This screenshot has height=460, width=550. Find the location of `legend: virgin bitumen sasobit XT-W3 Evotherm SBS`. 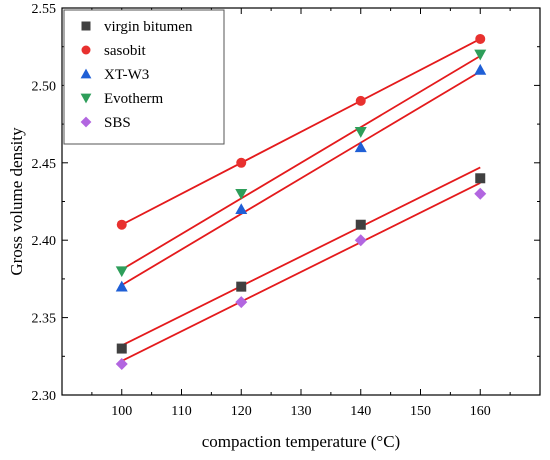

legend: virgin bitumen sasobit XT-W3 Evotherm SBS is located at coordinates (144, 77).